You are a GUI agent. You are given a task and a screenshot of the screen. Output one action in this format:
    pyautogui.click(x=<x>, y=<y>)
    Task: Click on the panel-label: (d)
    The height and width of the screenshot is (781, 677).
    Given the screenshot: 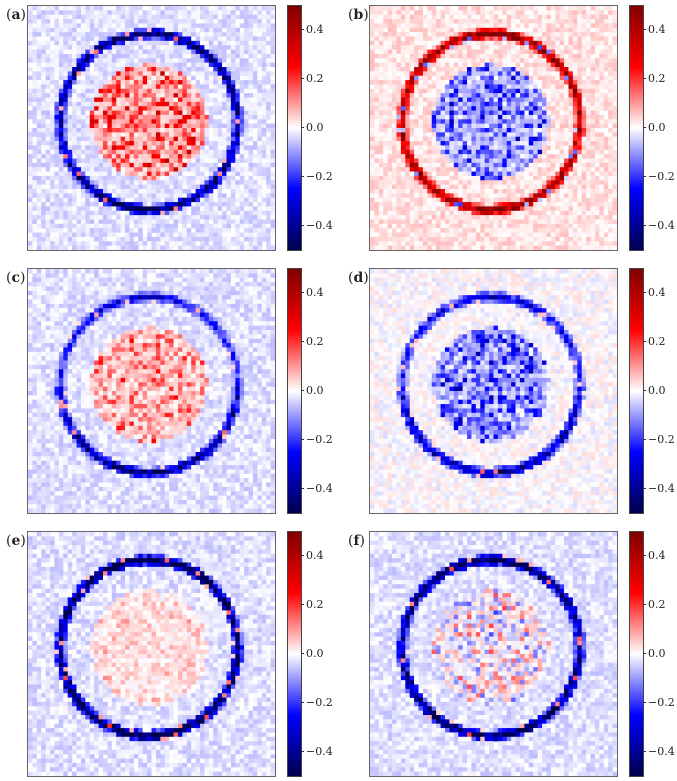 What is the action you would take?
    pyautogui.click(x=358, y=278)
    